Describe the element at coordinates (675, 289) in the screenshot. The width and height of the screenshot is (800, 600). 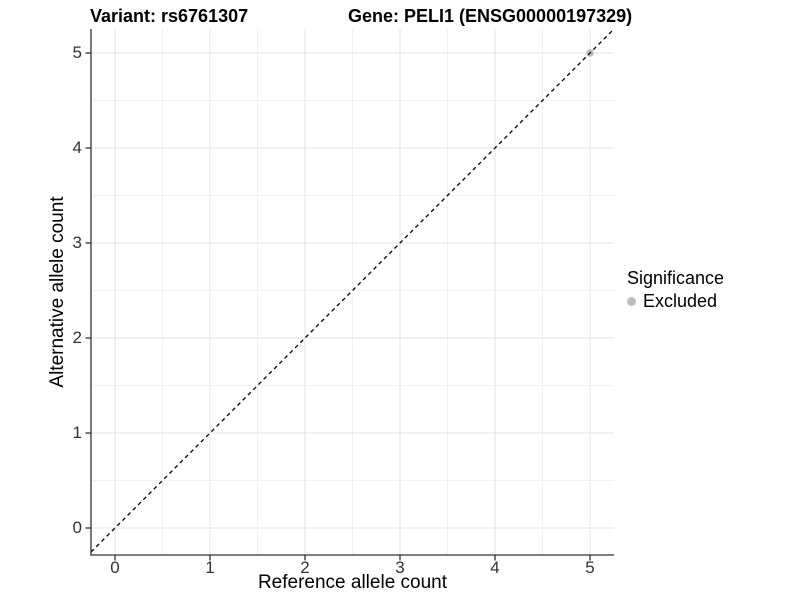
I see `legend: Significance Excluded` at that location.